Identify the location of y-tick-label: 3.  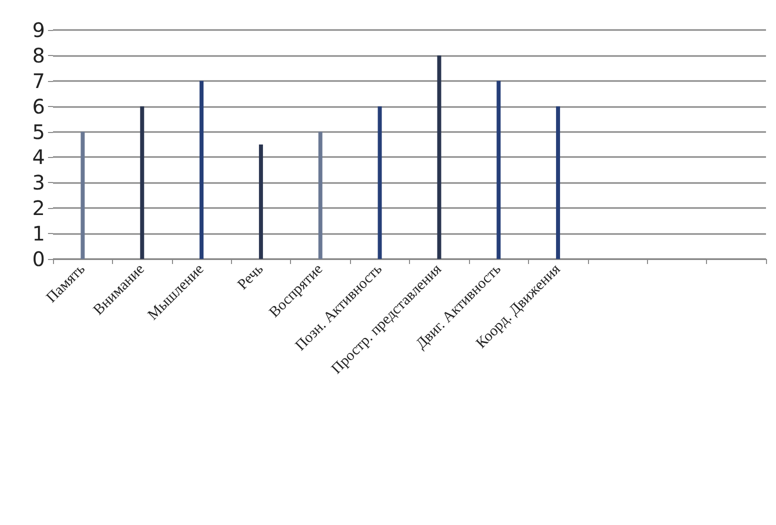
(38, 182).